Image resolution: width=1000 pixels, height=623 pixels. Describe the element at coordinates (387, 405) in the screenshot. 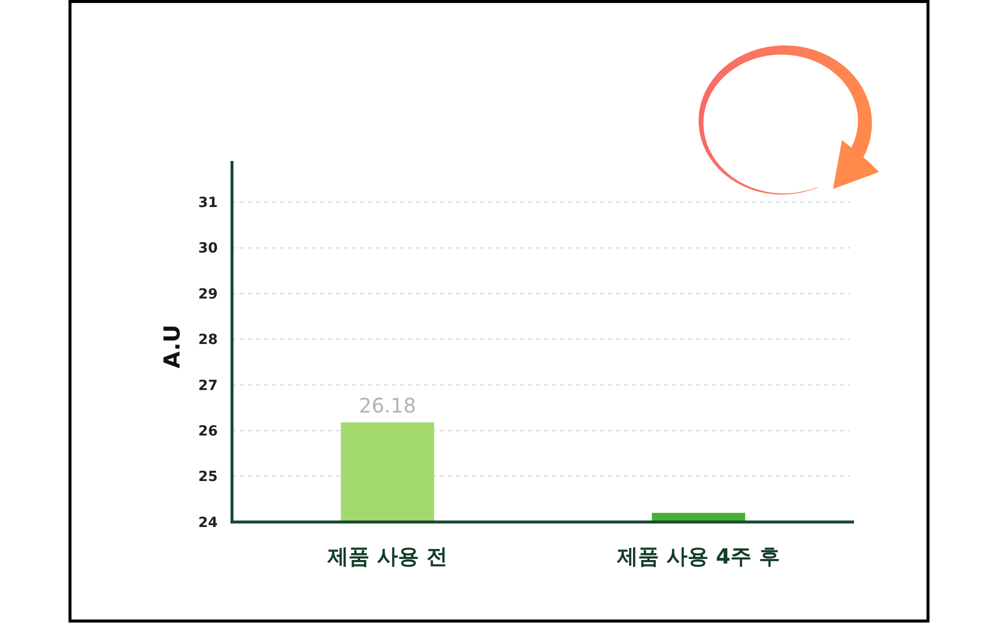

I see `data-label: 26.18` at that location.